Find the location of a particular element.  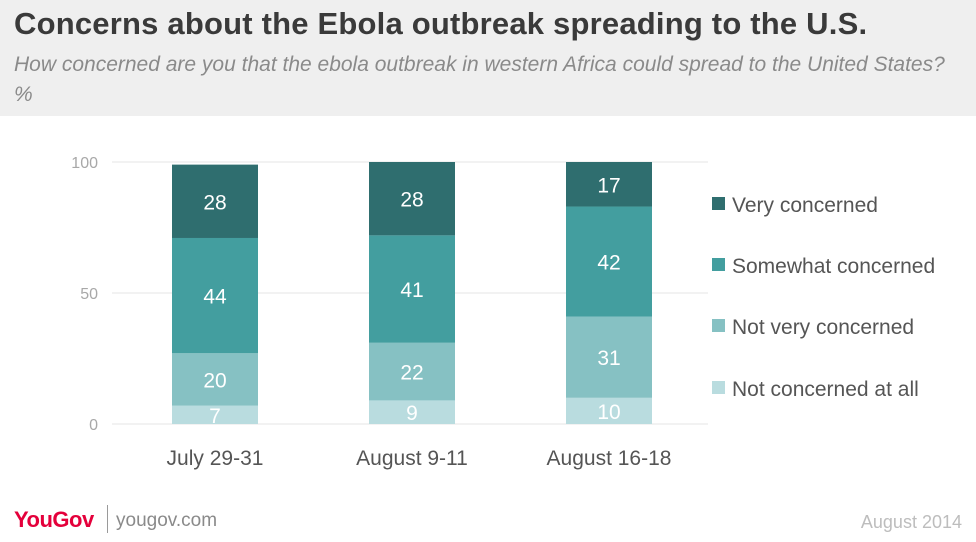

y-tick-label: 50 is located at coordinates (89, 294).